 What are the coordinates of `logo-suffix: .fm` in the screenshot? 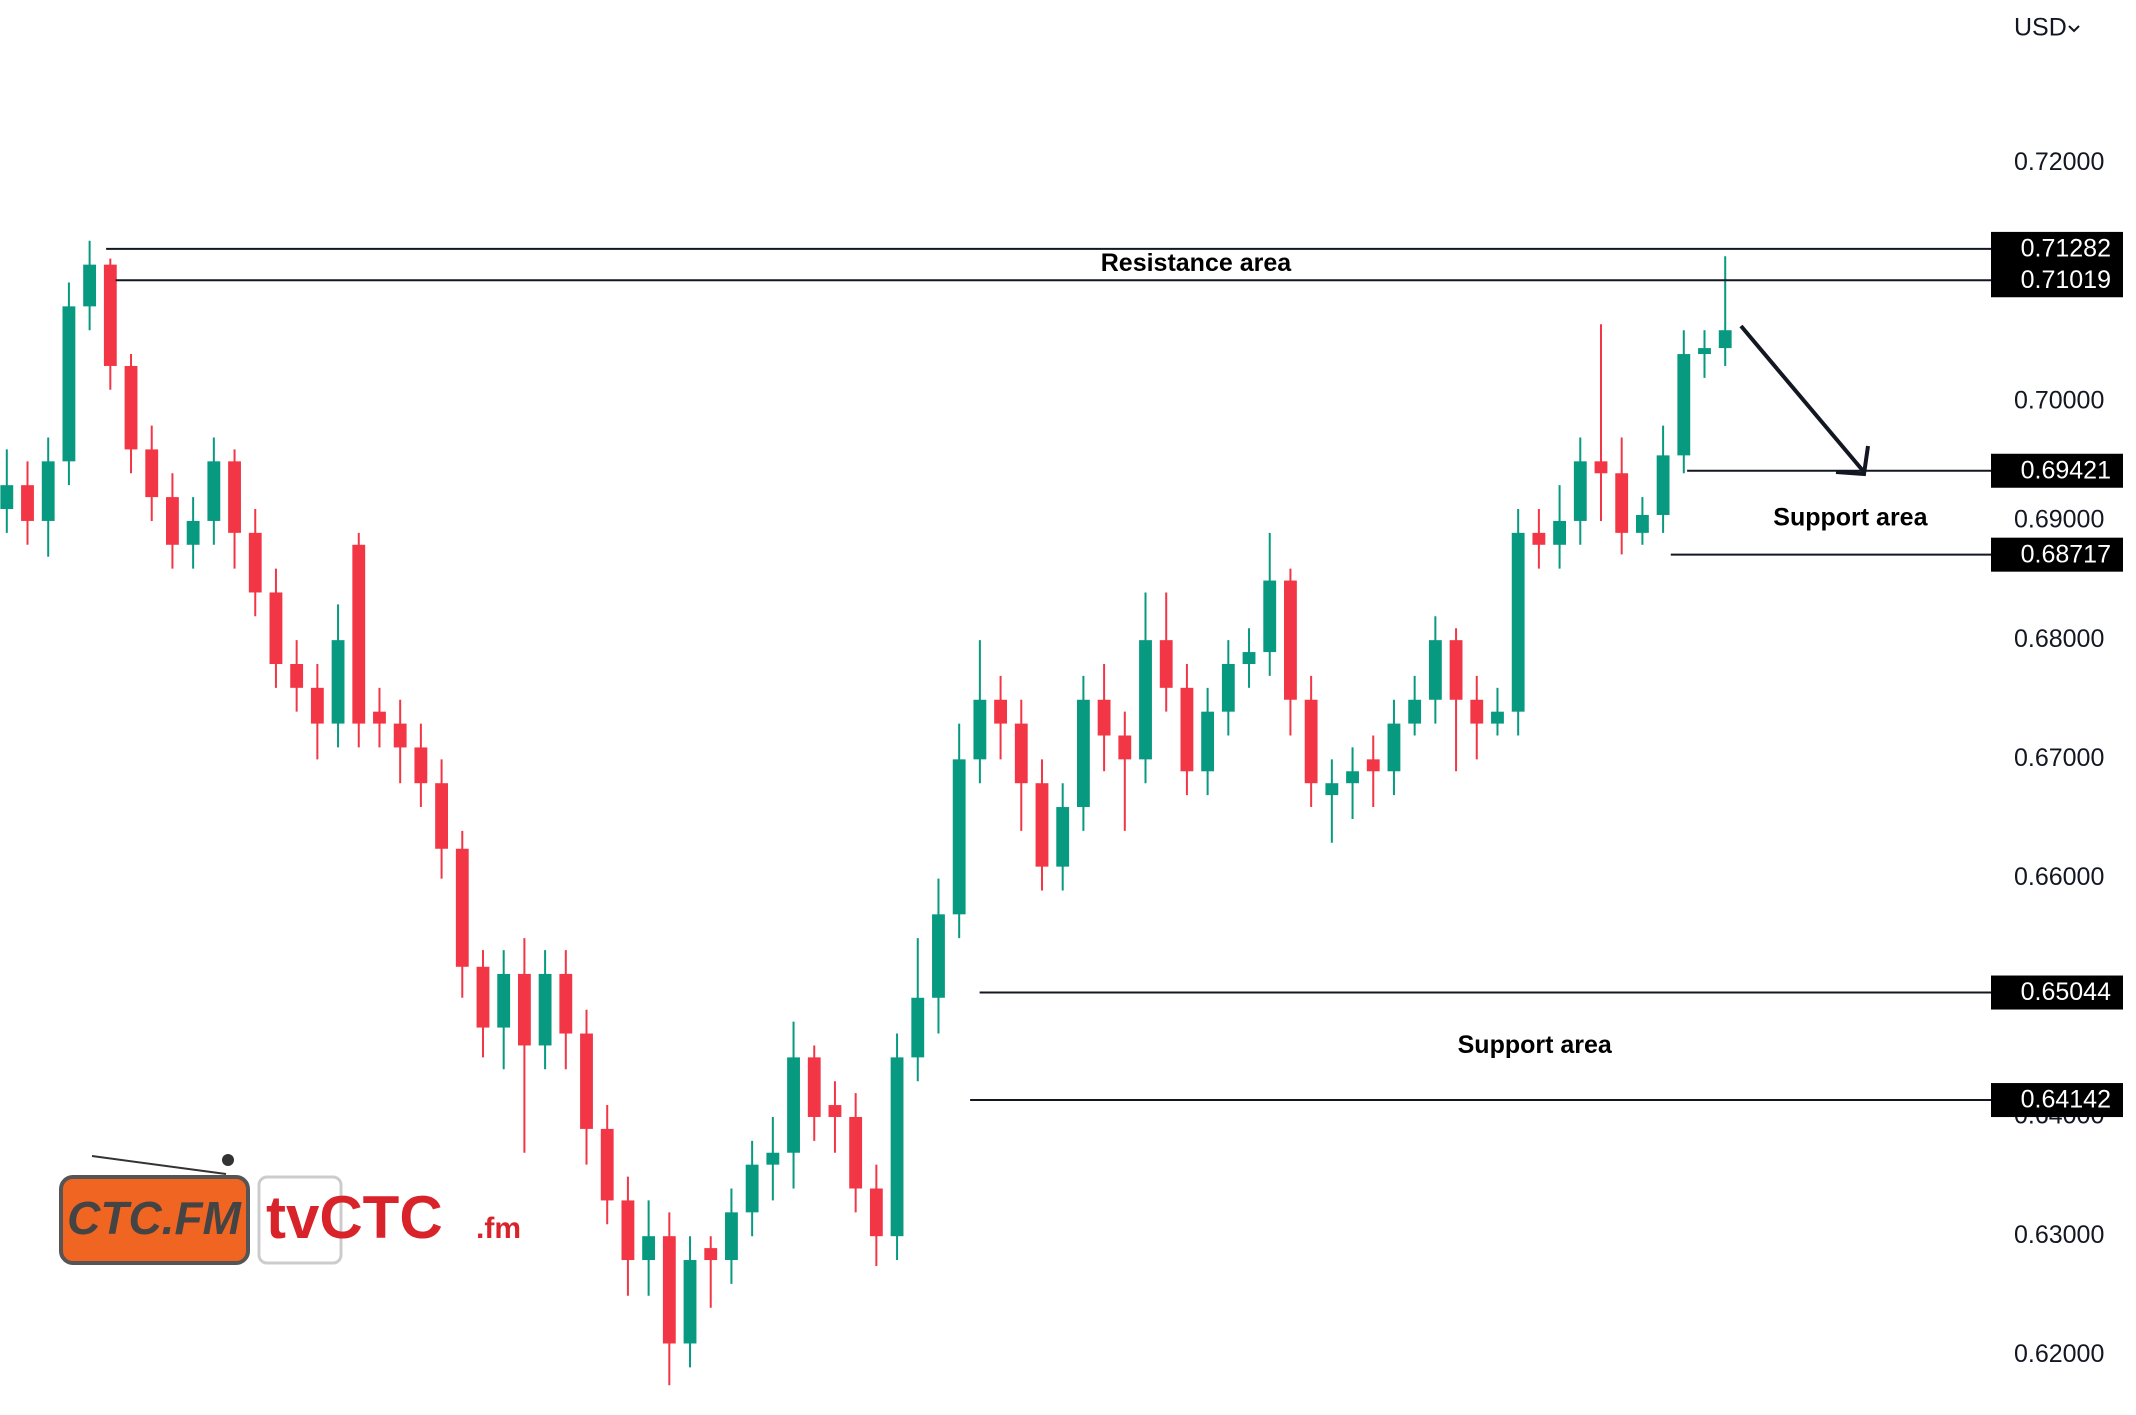 It's located at (498, 1228).